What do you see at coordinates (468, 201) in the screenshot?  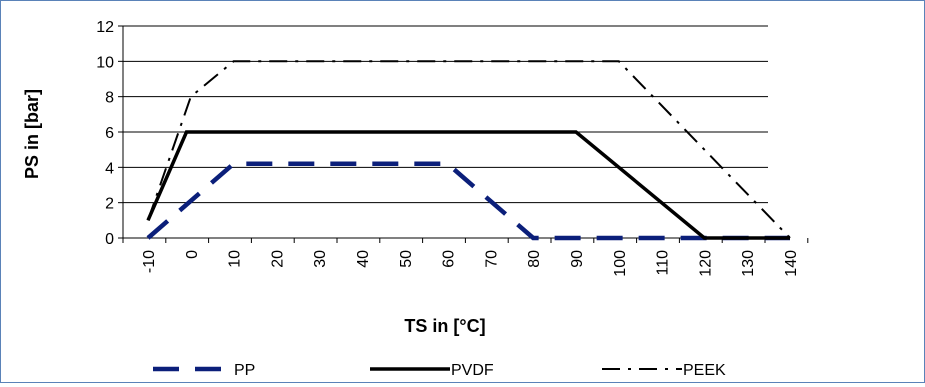 I see `series-line-pp` at bounding box center [468, 201].